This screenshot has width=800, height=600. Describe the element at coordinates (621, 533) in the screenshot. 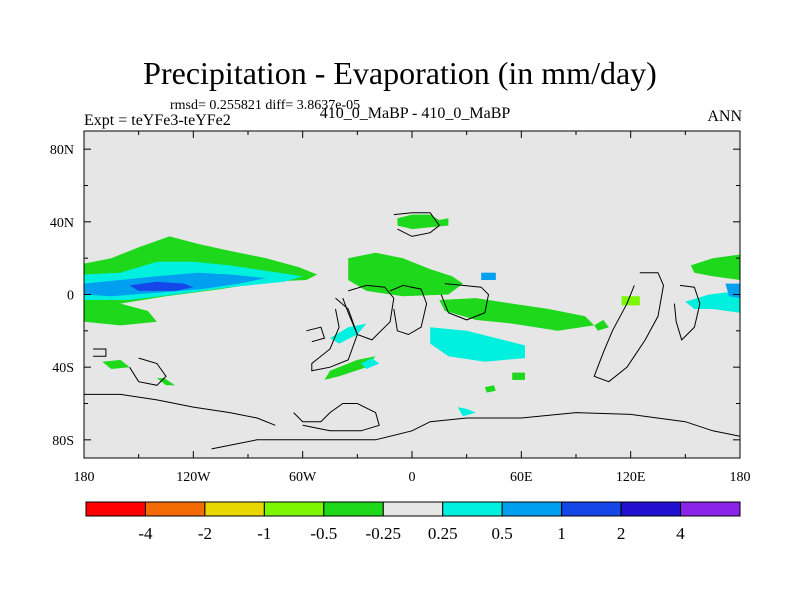

I see `colorbar-label-8: 2` at that location.